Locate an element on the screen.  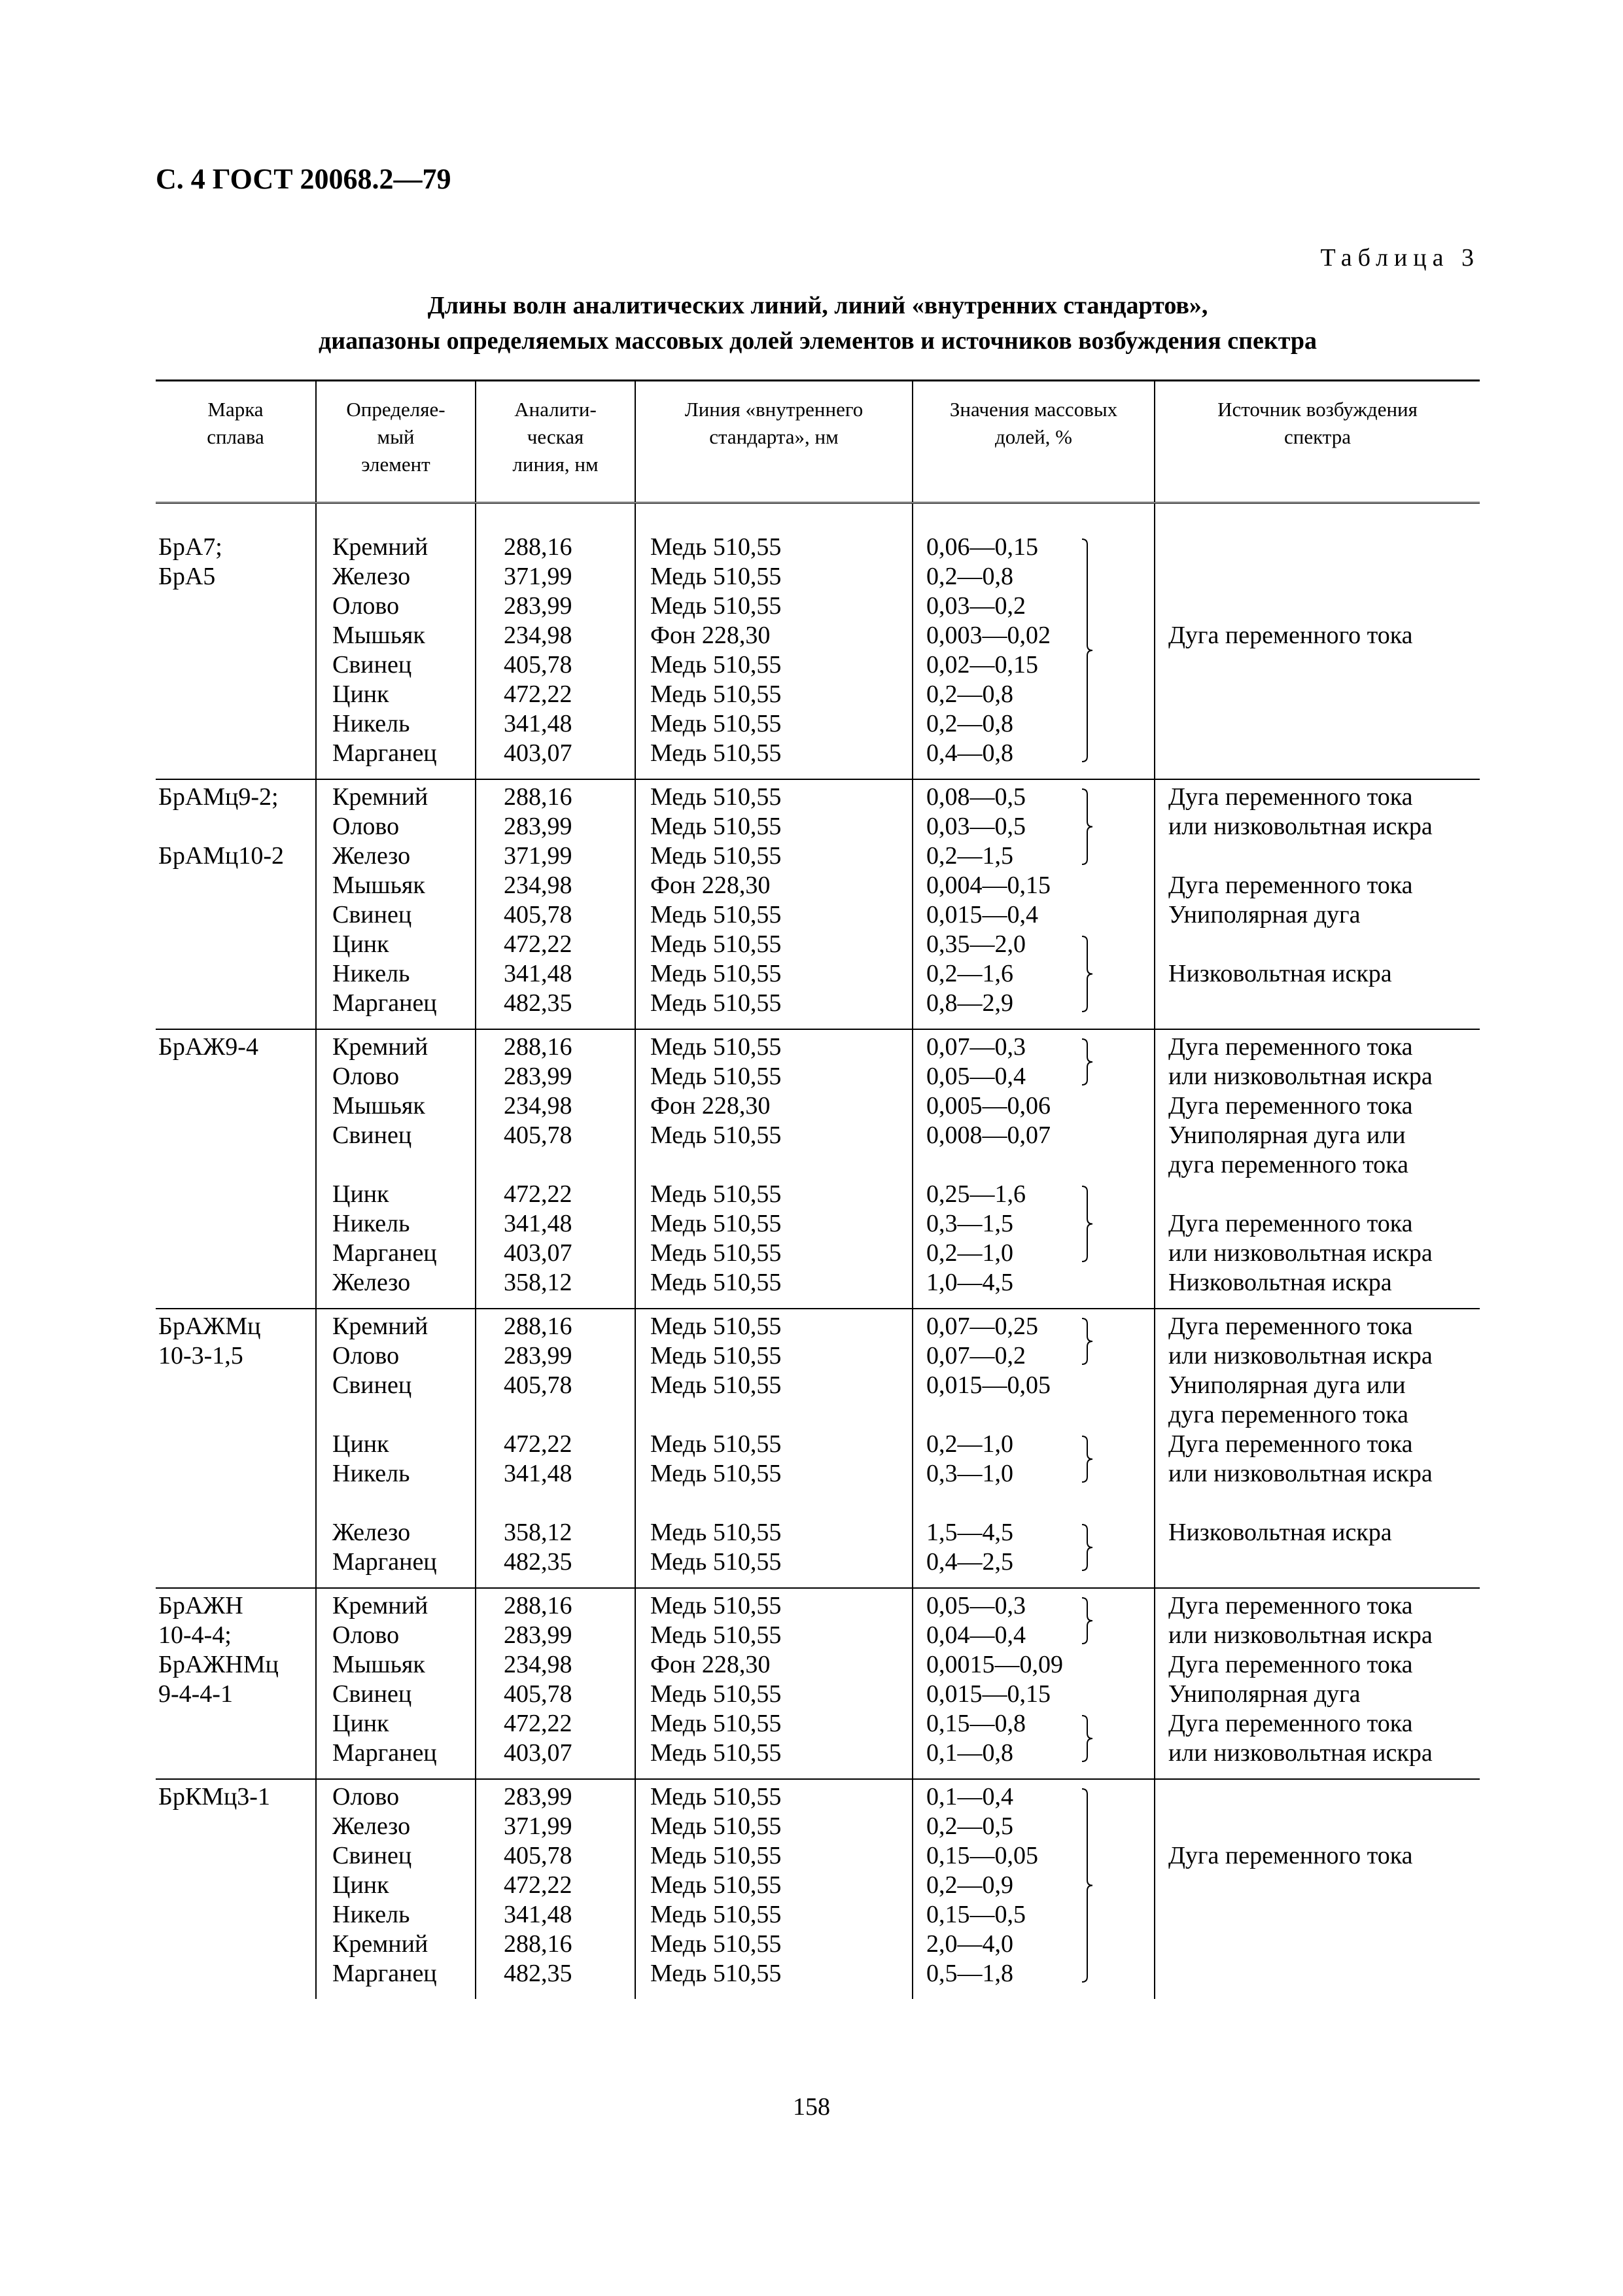
mass-fraction-cell: 0,02—0,15 is located at coordinates (982, 665).